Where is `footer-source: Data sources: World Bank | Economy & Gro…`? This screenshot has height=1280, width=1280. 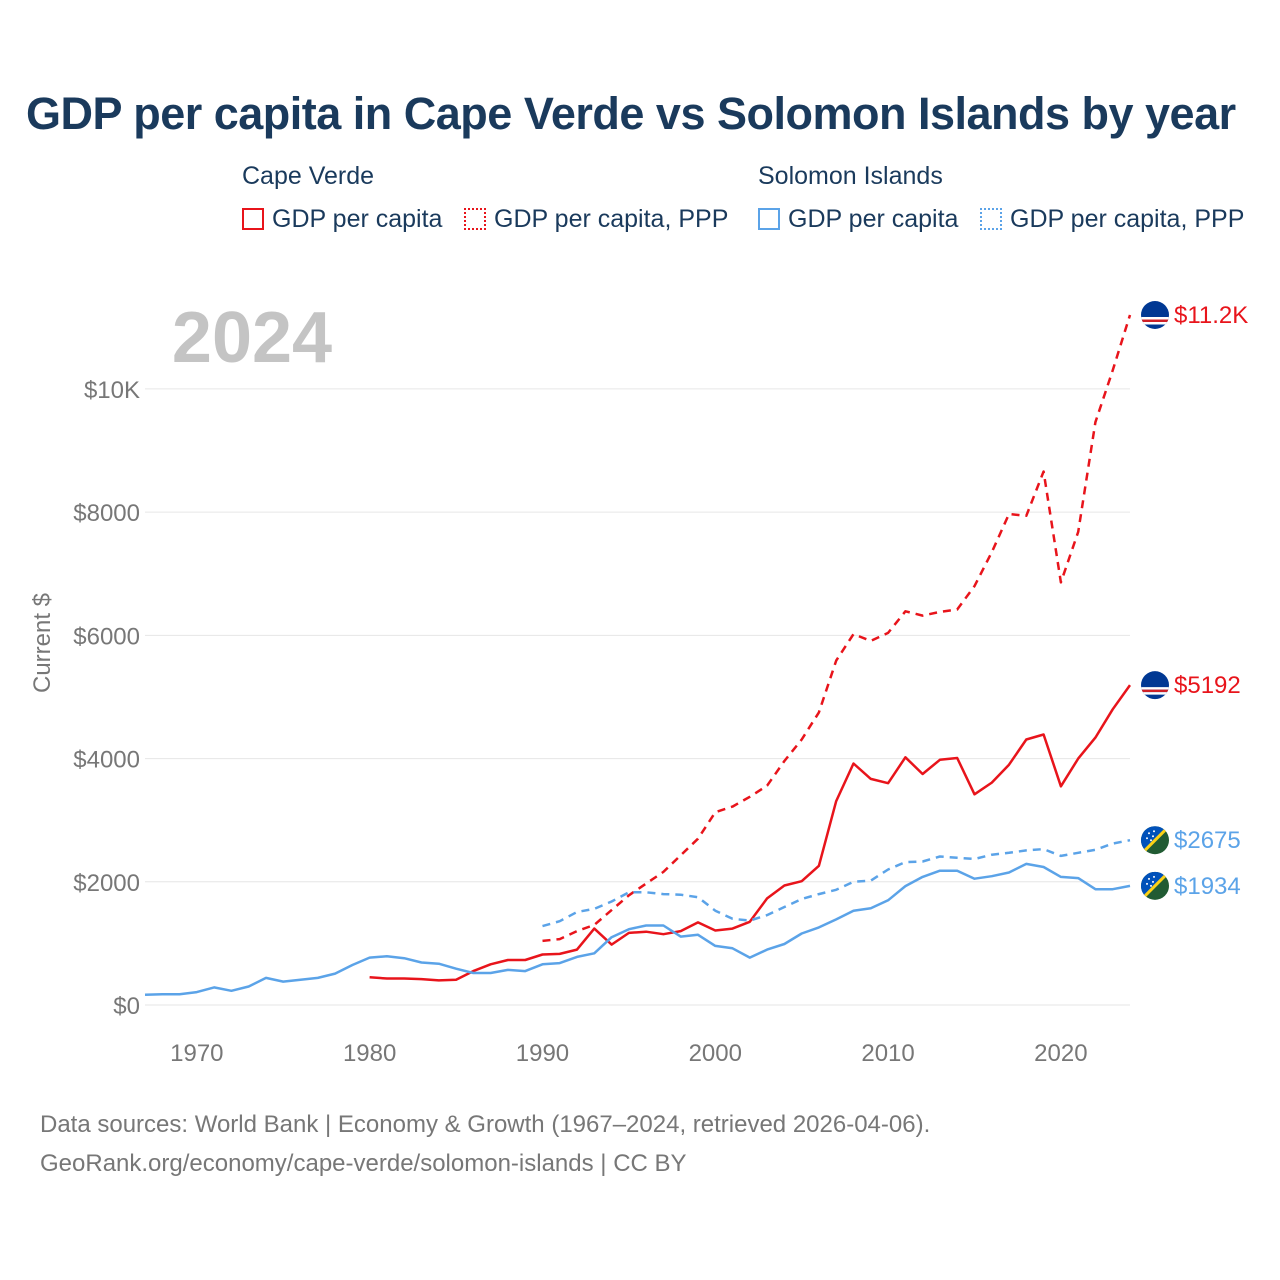
footer-source: Data sources: World Bank | Economy & Gro… is located at coordinates (485, 1124).